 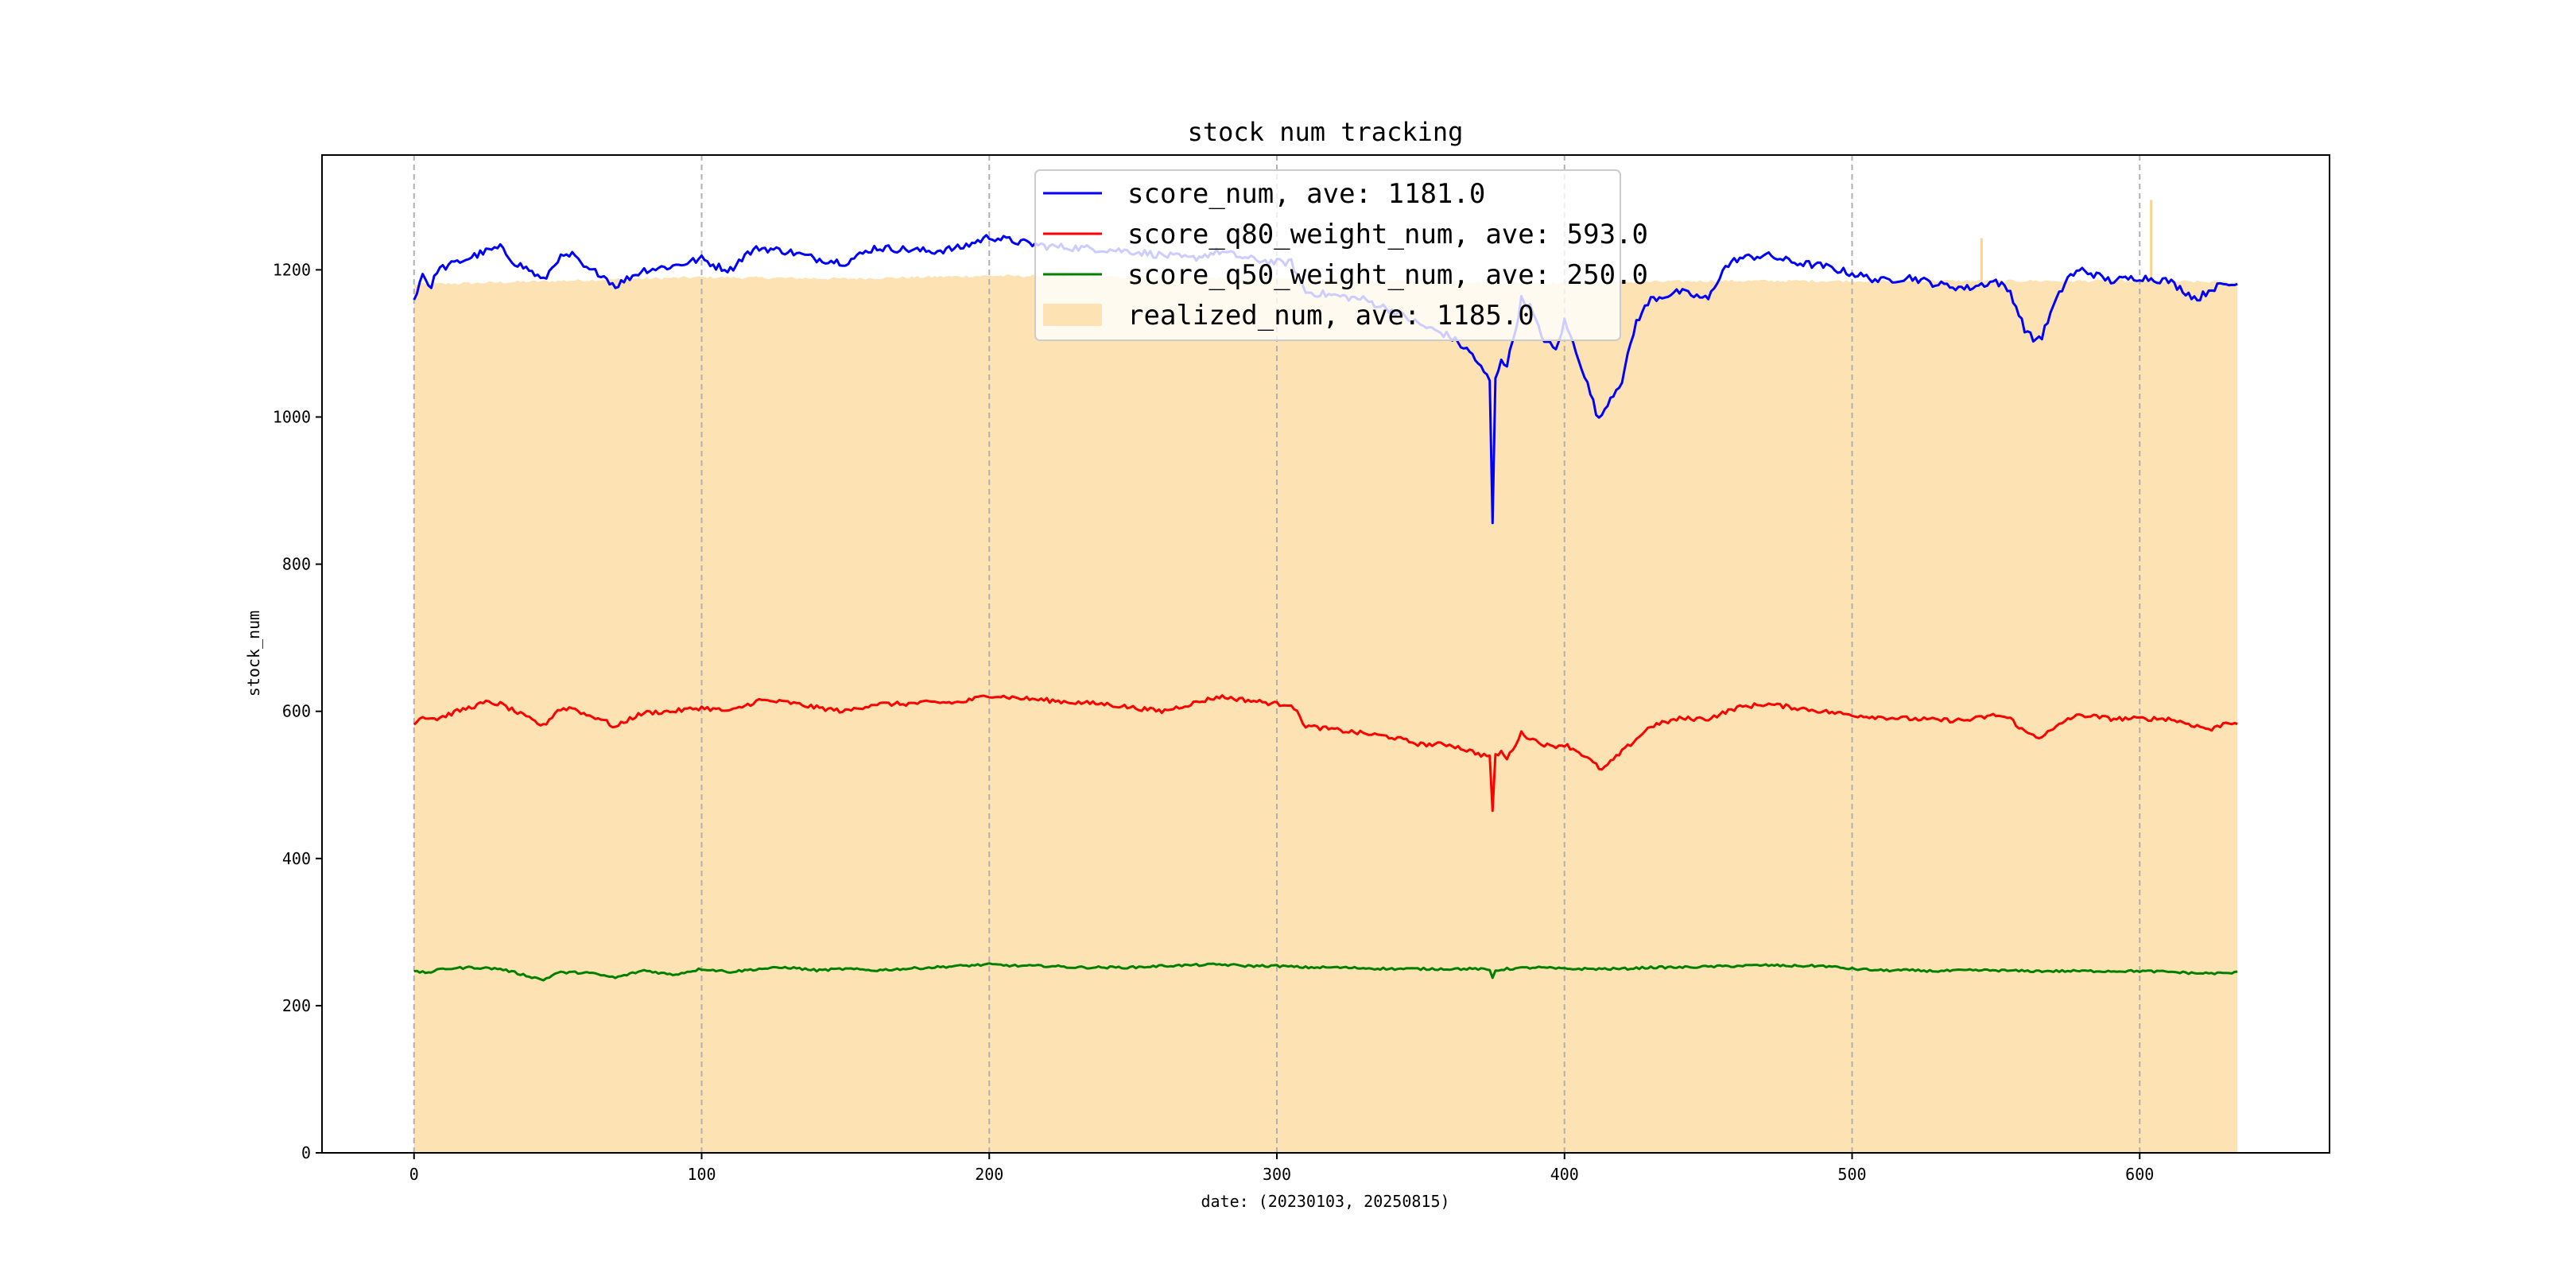 I want to click on legend-label-0: score_num, ave: 1181.0, so click(x=1306, y=194).